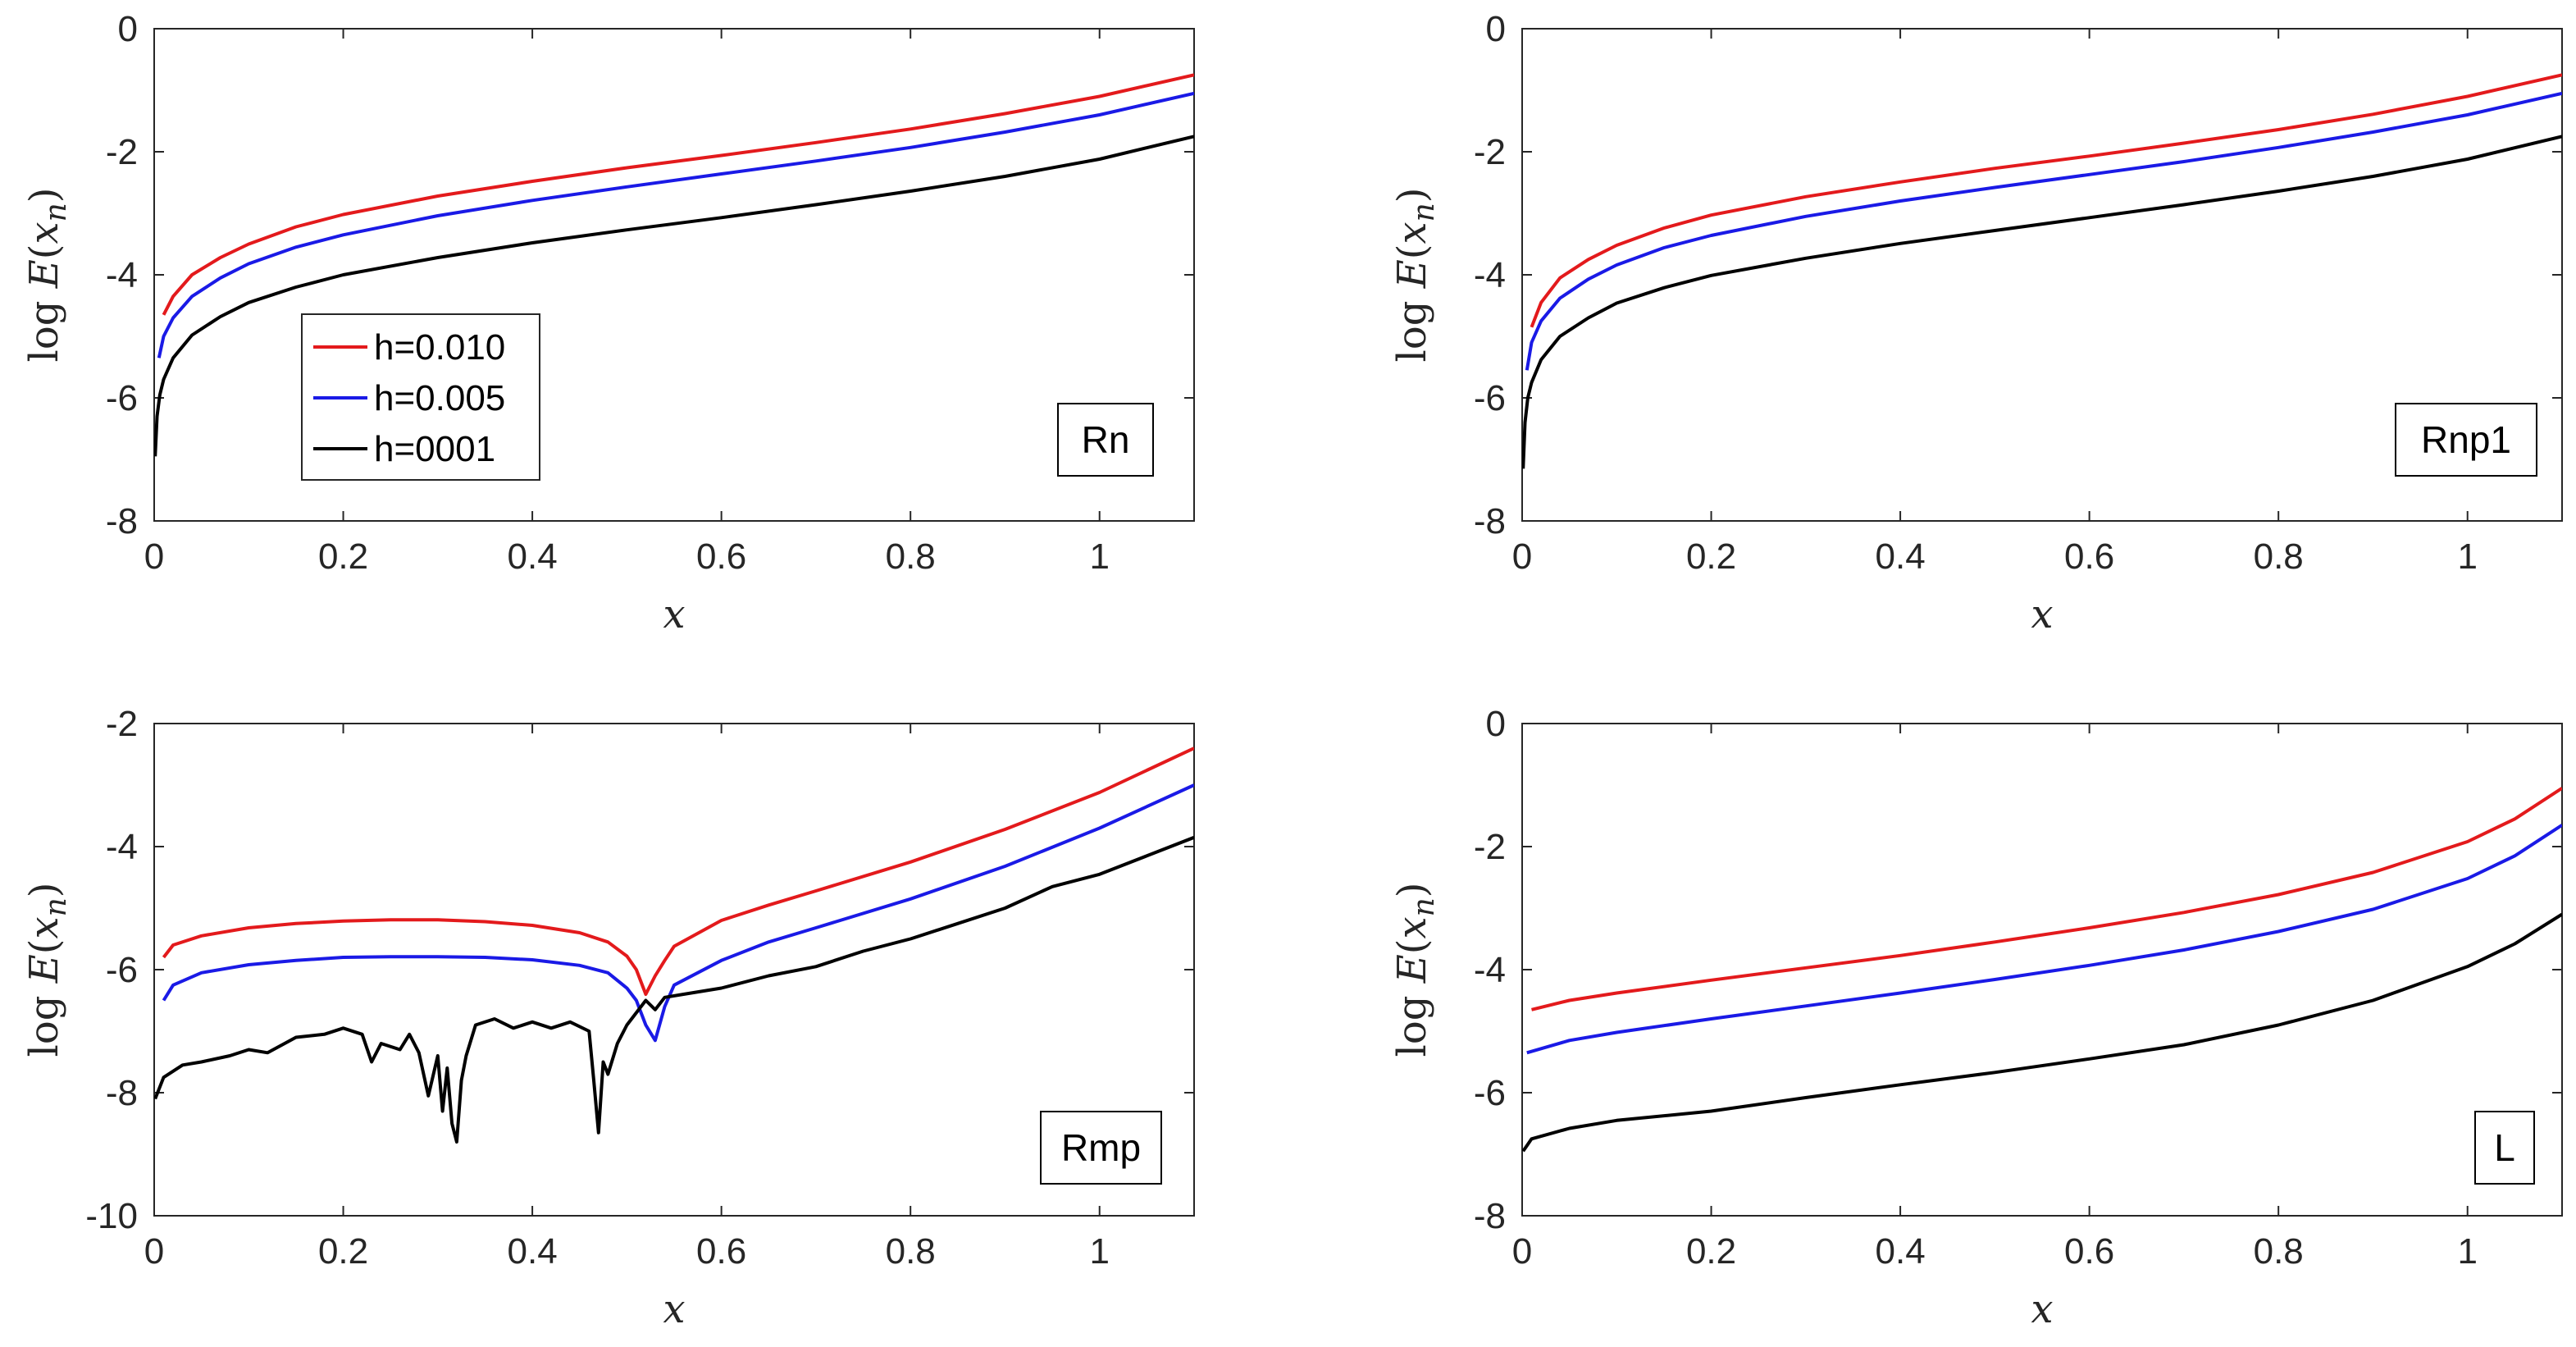  I want to click on panel-label: L, so click(2504, 1147).